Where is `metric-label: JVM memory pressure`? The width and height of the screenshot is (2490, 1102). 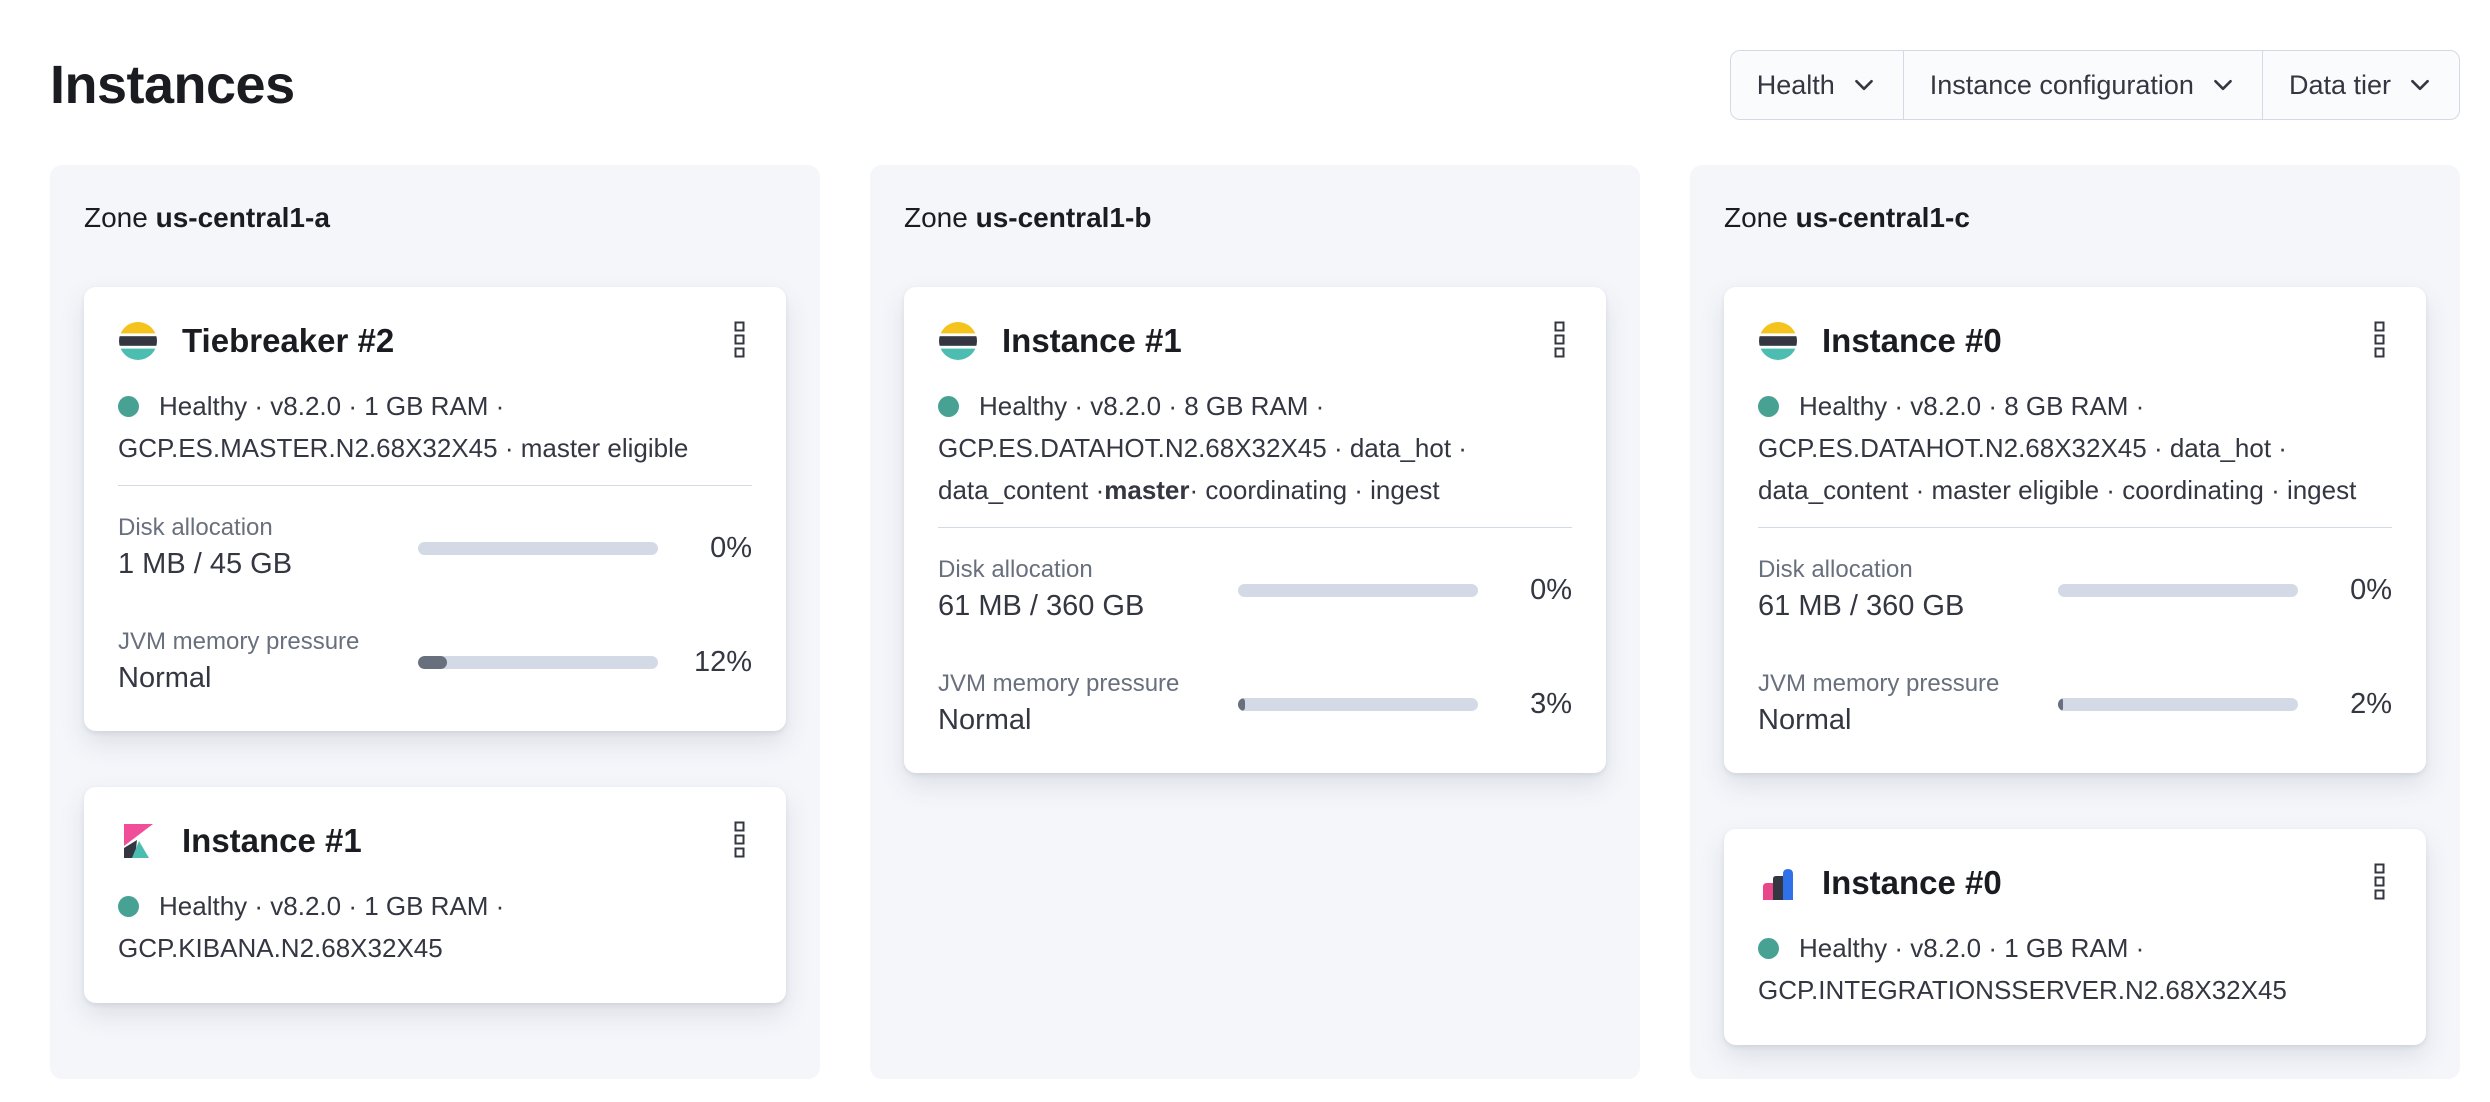
metric-label: JVM memory pressure is located at coordinates (1059, 683).